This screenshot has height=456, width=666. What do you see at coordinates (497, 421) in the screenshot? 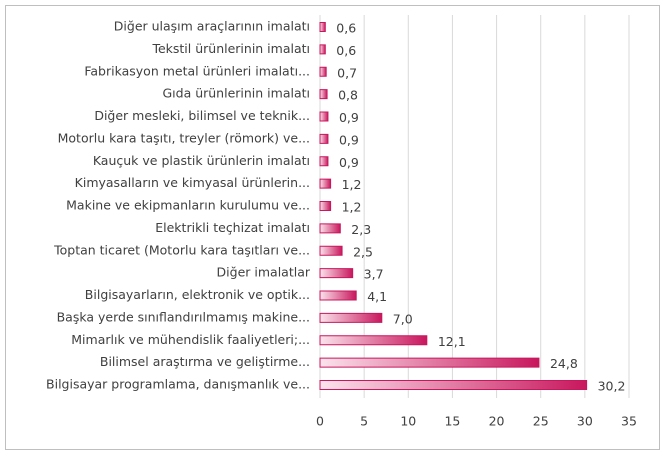
I see `x-tick-label: 20` at bounding box center [497, 421].